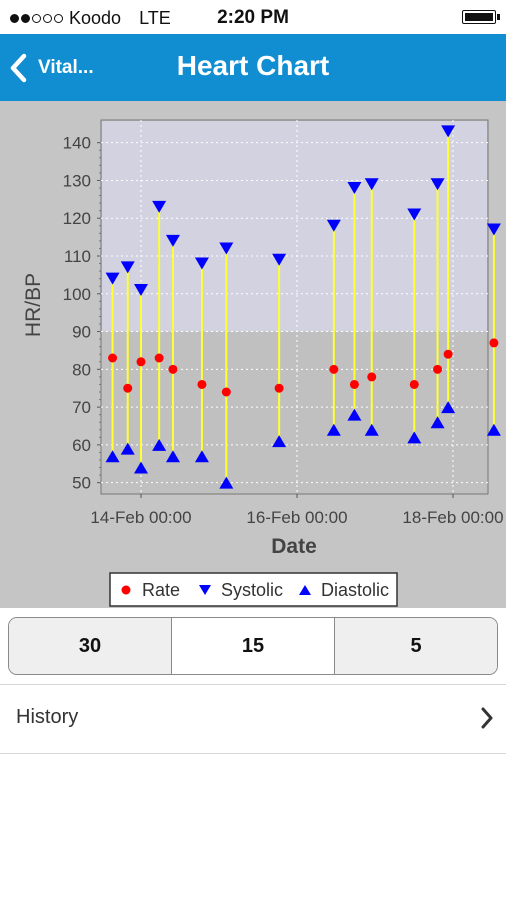  Describe the element at coordinates (294, 546) in the screenshot. I see `x-axis-label: Date` at that location.